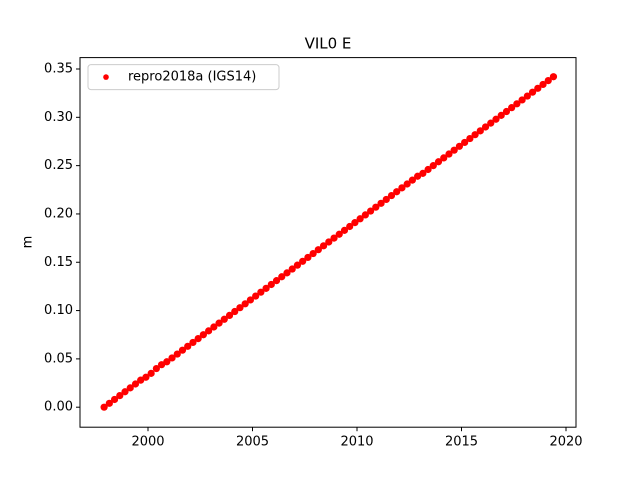 Image resolution: width=640 pixels, height=480 pixels. Describe the element at coordinates (192, 77) in the screenshot. I see `legend-label: repro2018a (IGS14)` at that location.